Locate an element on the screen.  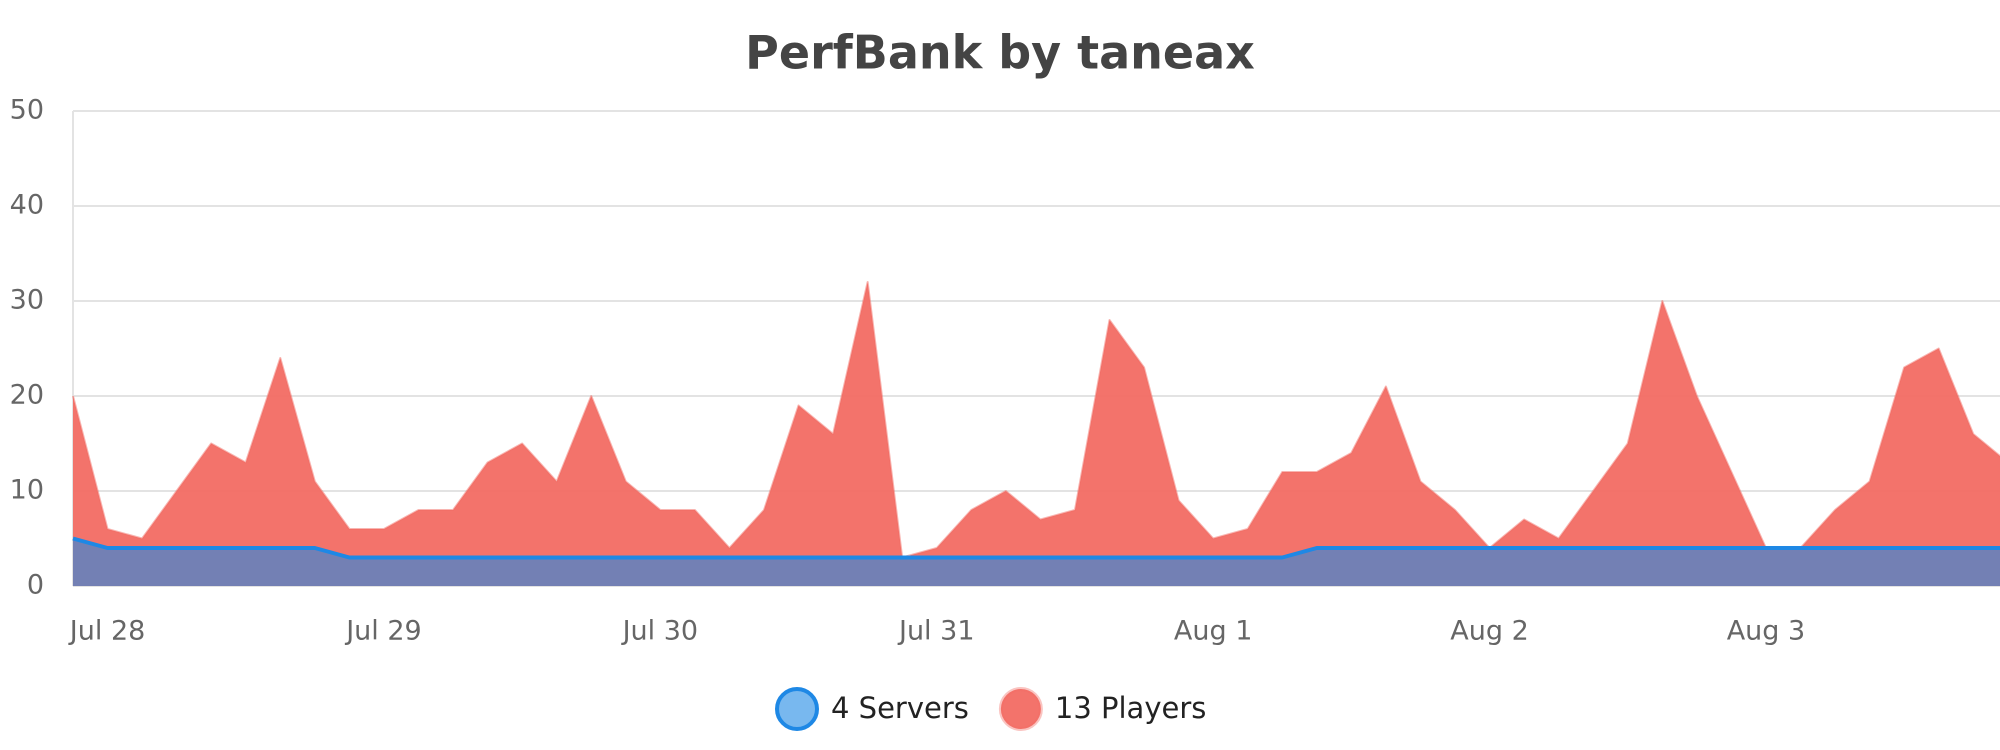
legend-label: 4 Servers is located at coordinates (900, 708).